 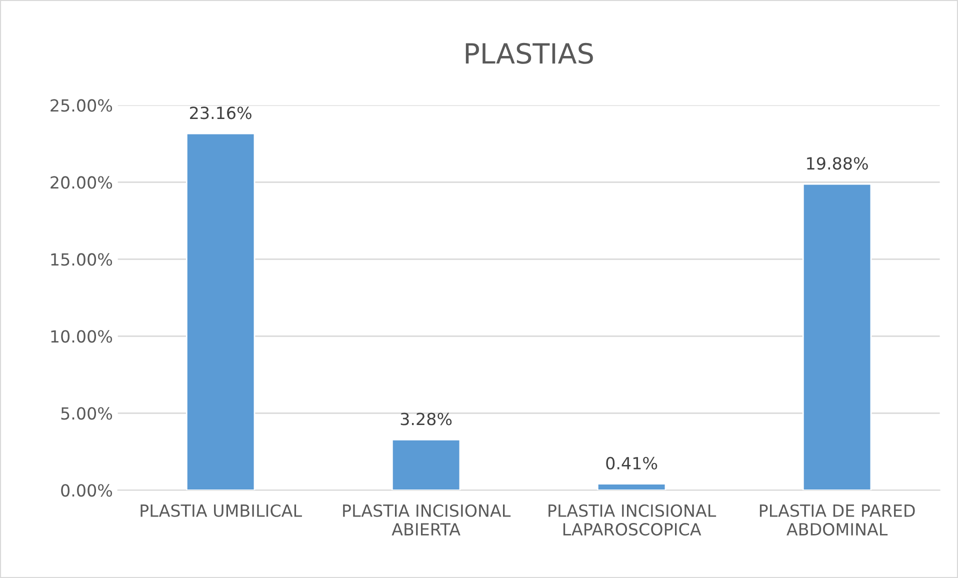 What do you see at coordinates (81, 105) in the screenshot?
I see `y-tick-label: 25.00%` at bounding box center [81, 105].